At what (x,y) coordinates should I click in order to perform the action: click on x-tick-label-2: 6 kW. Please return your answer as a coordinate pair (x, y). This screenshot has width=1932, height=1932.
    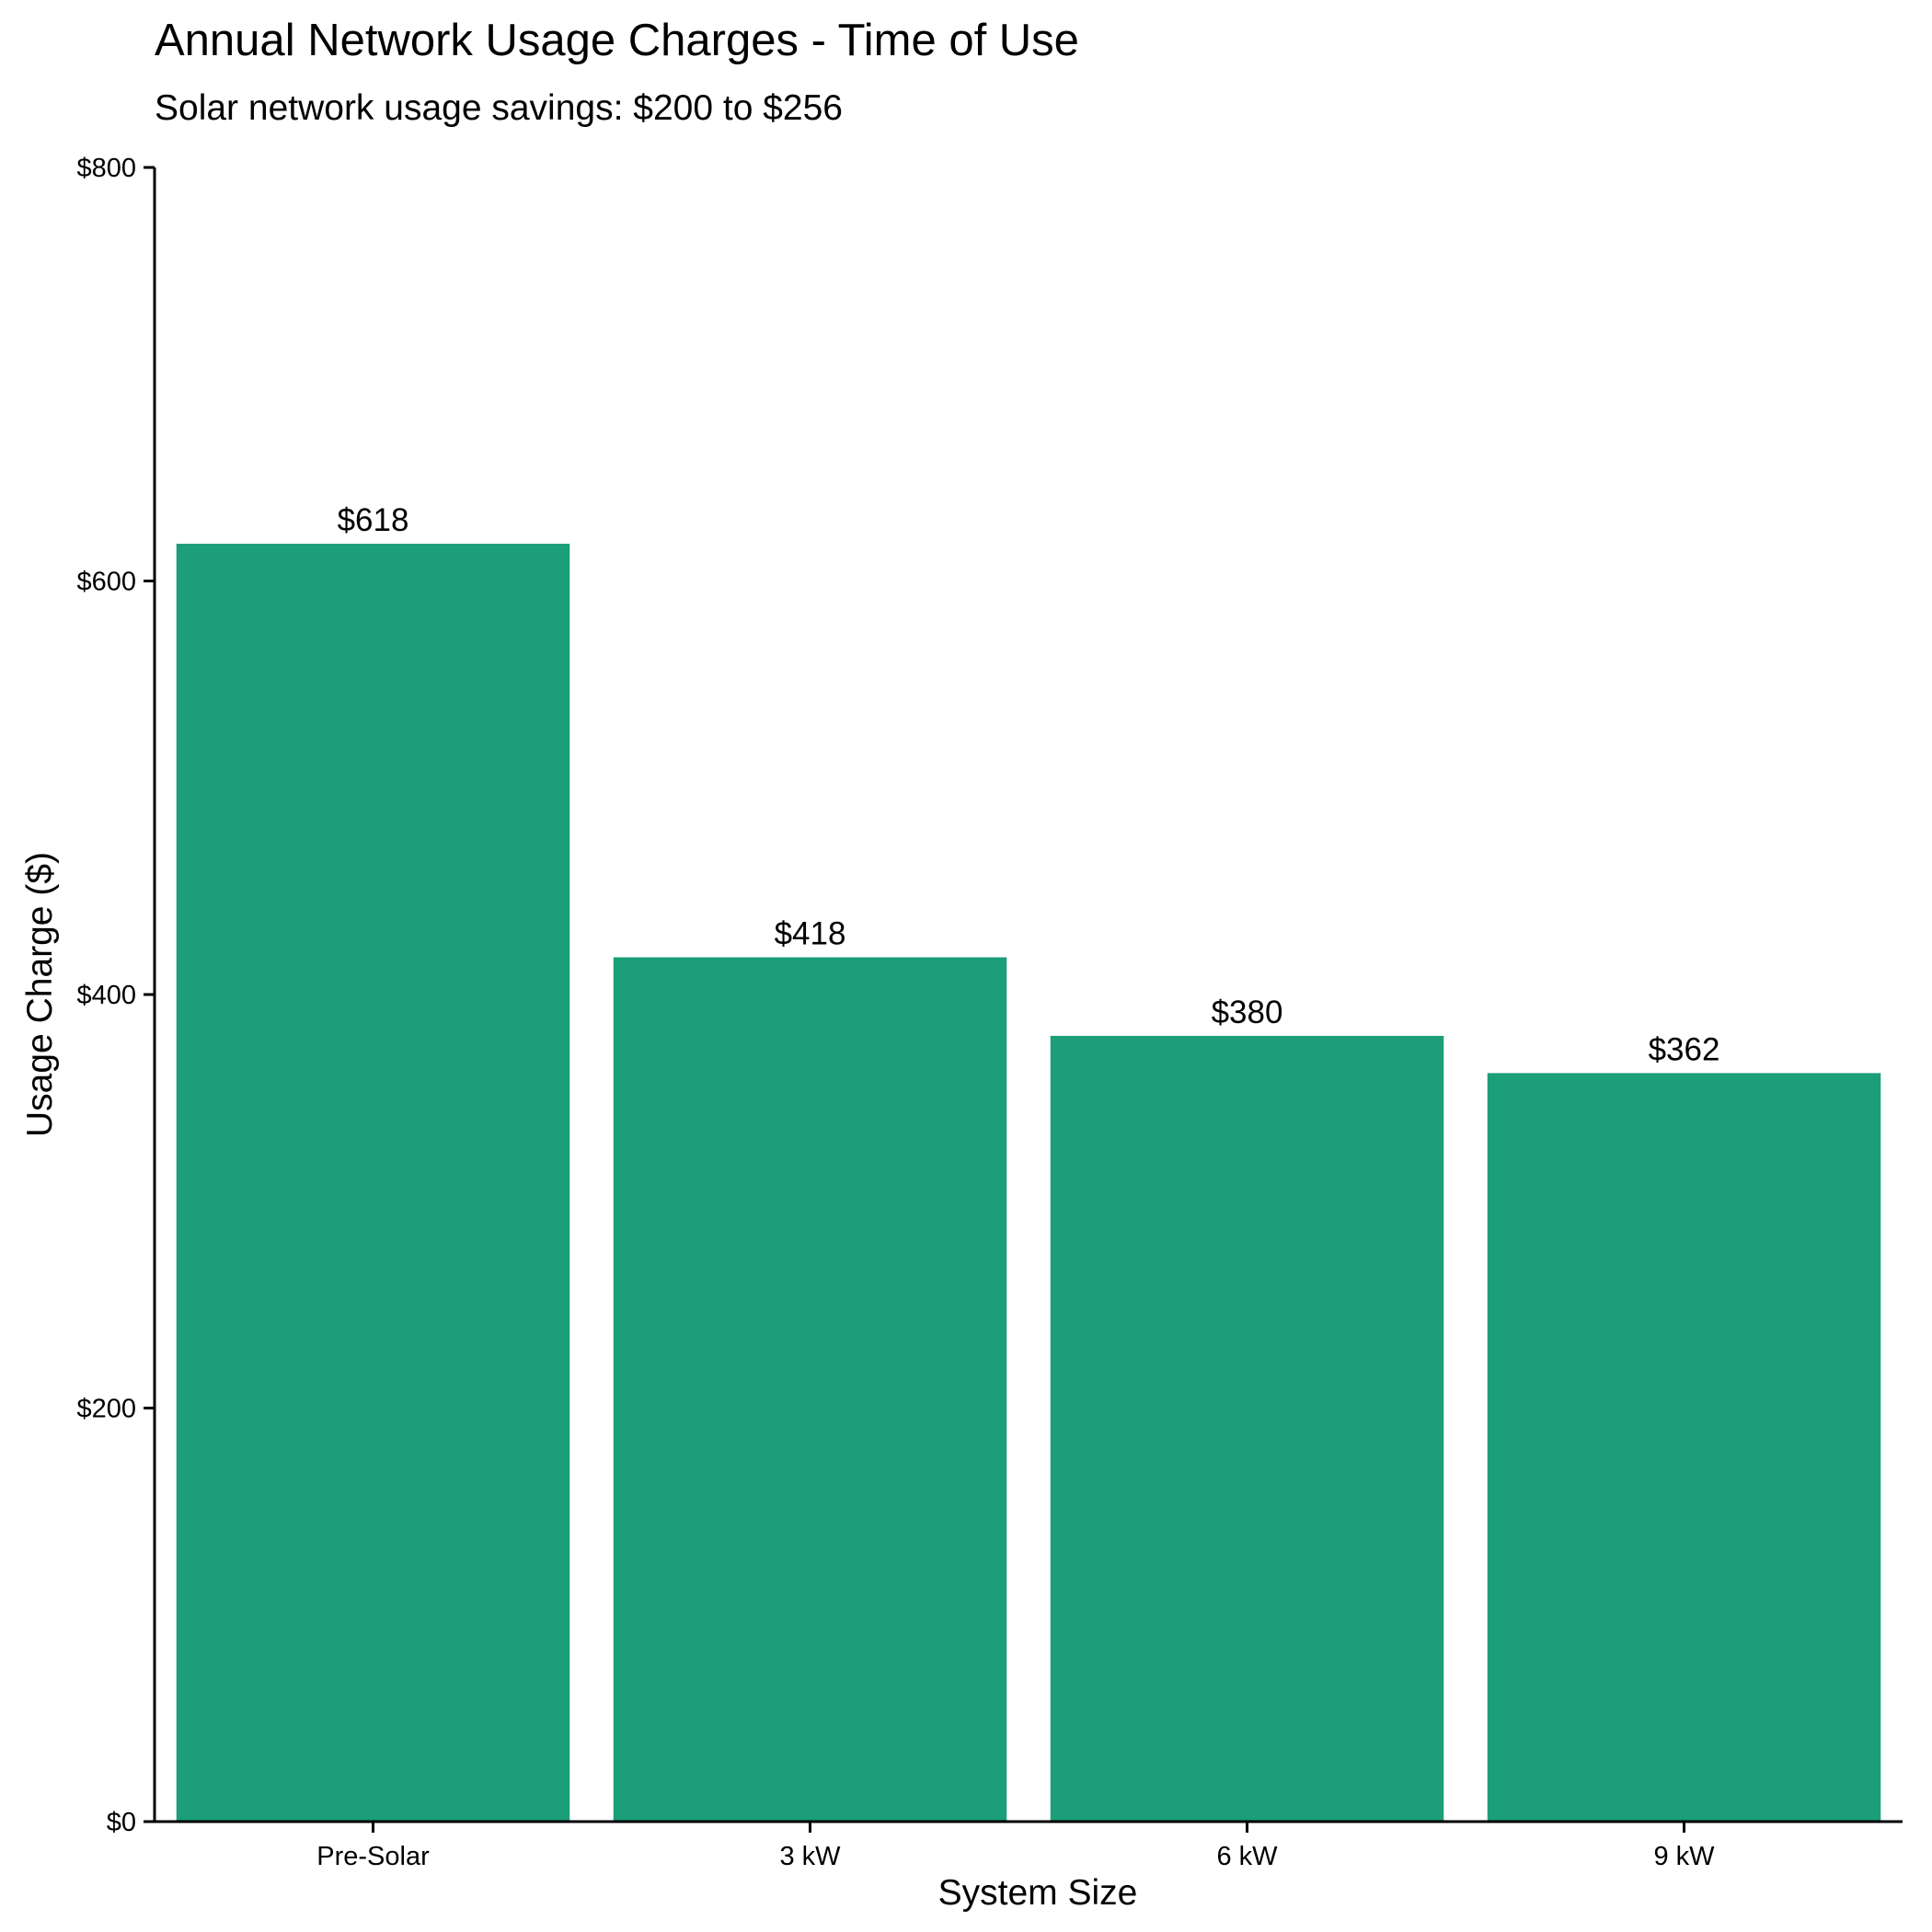
    Looking at the image, I should click on (1247, 1856).